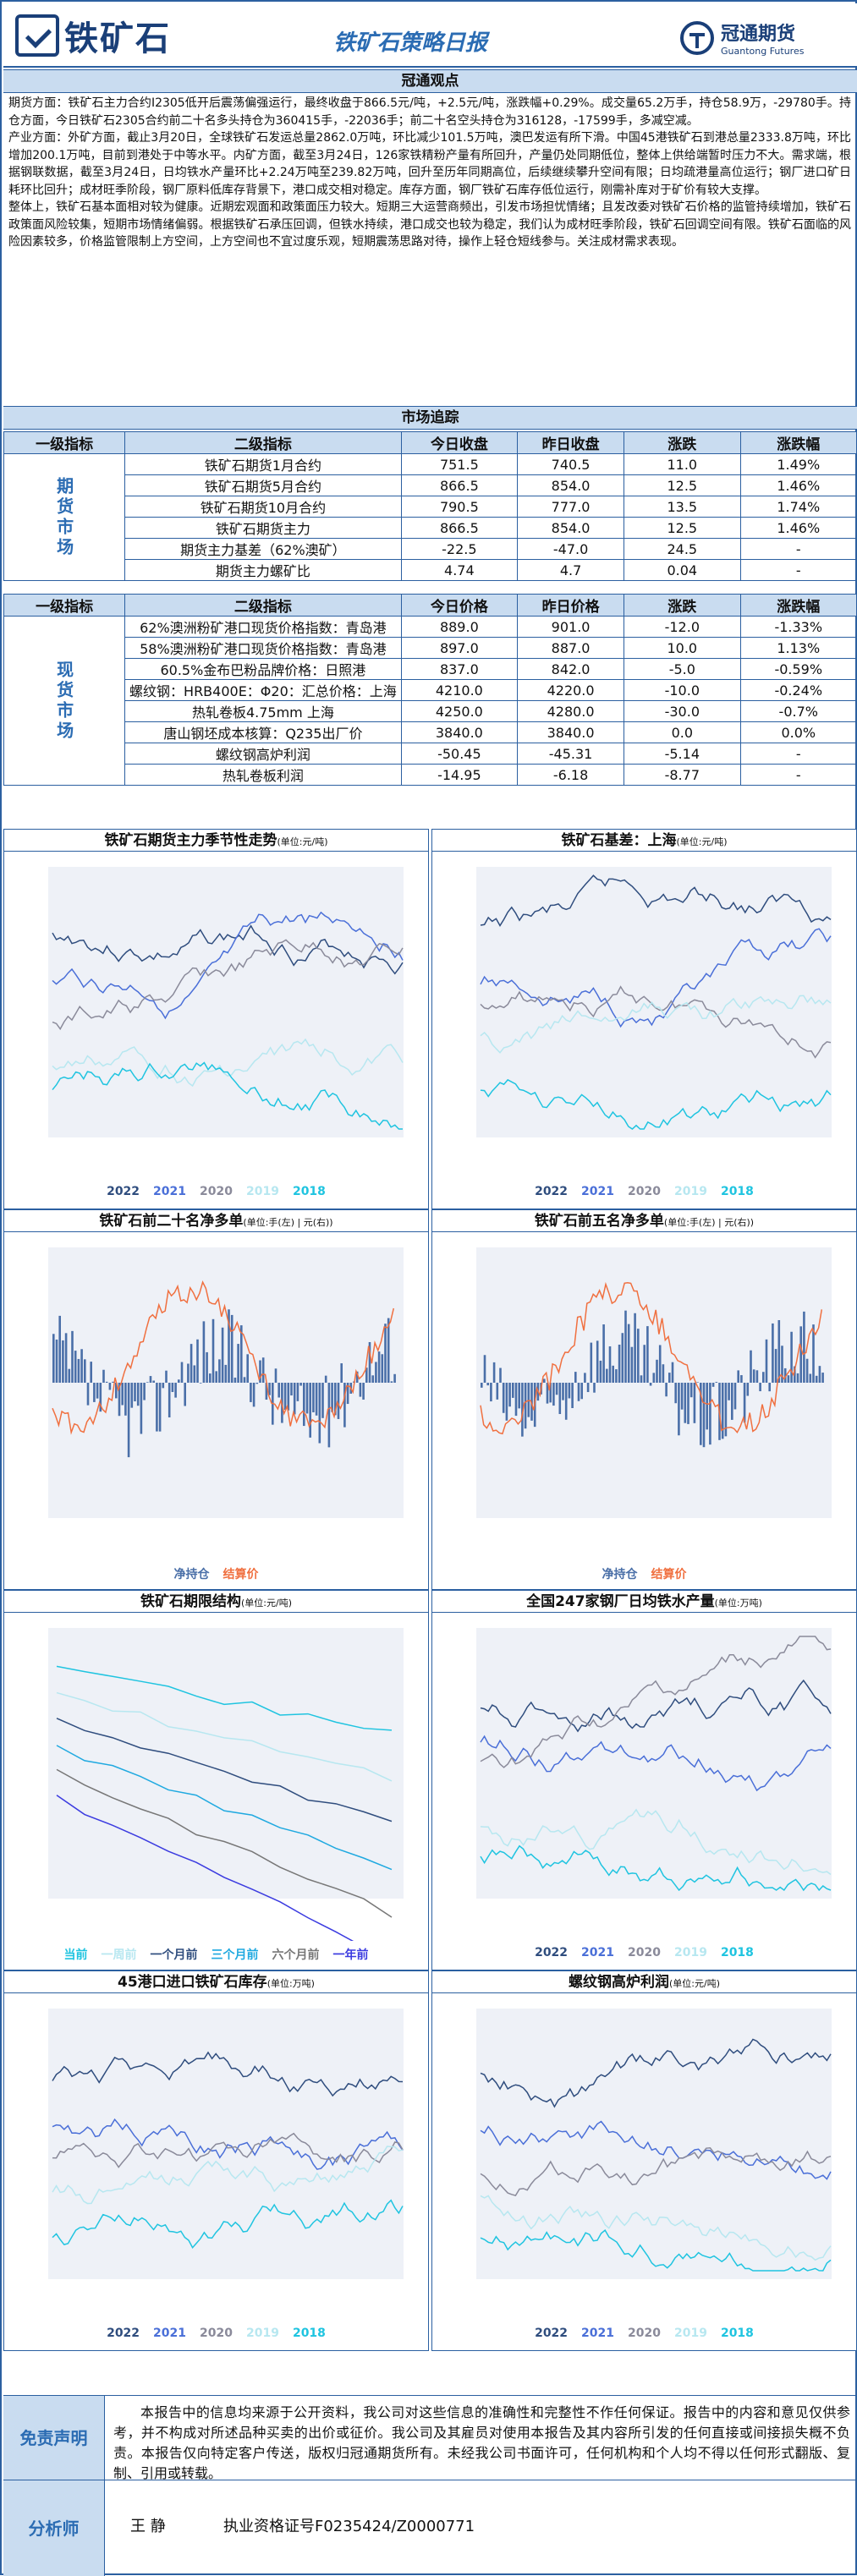 The width and height of the screenshot is (857, 2576). I want to click on legend-item: 2020, so click(217, 2333).